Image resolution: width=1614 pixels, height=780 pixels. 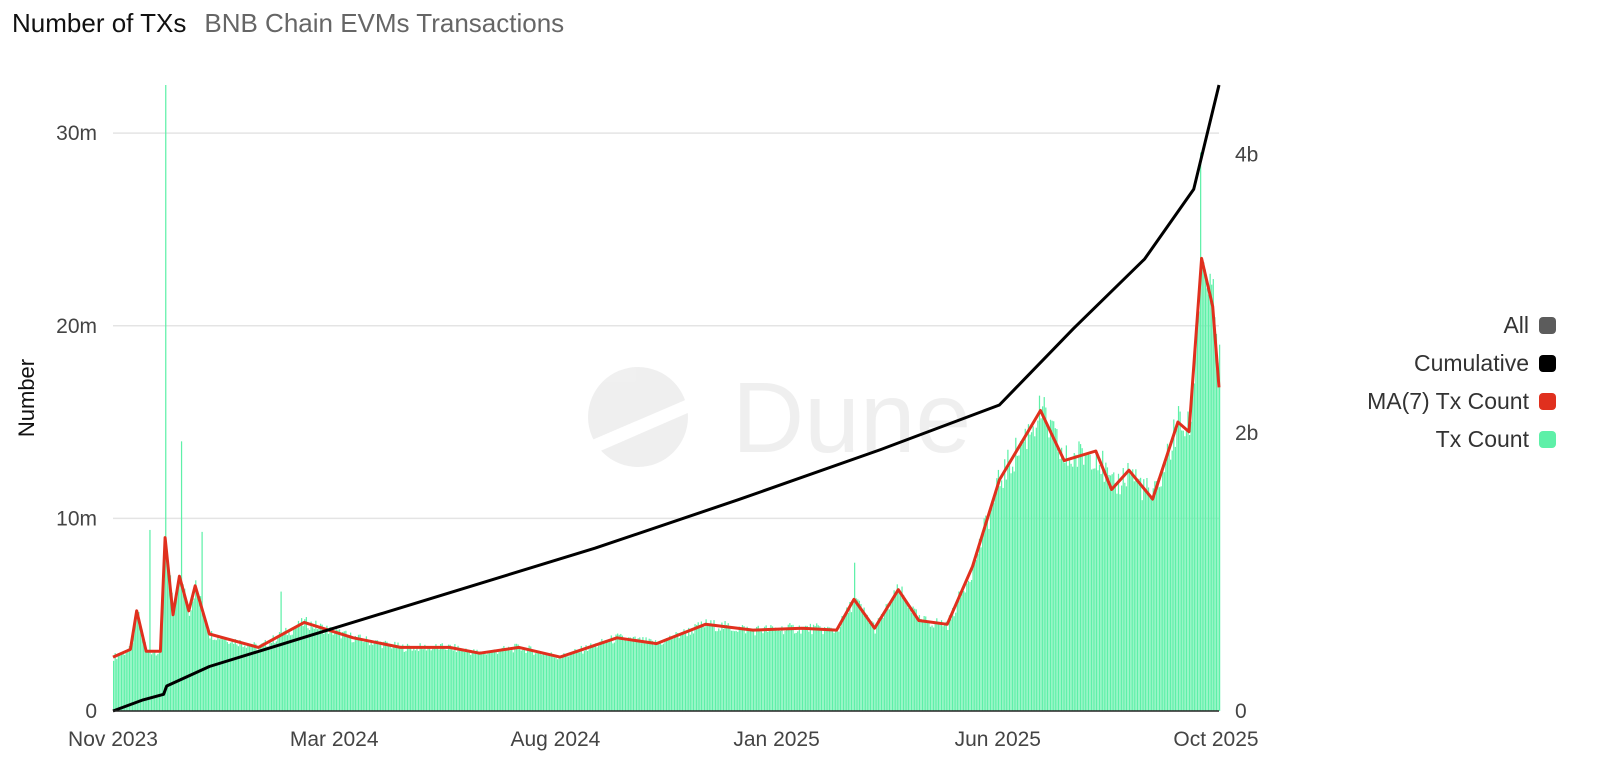 I want to click on x-tick-label: Aug 2024, so click(x=555, y=739).